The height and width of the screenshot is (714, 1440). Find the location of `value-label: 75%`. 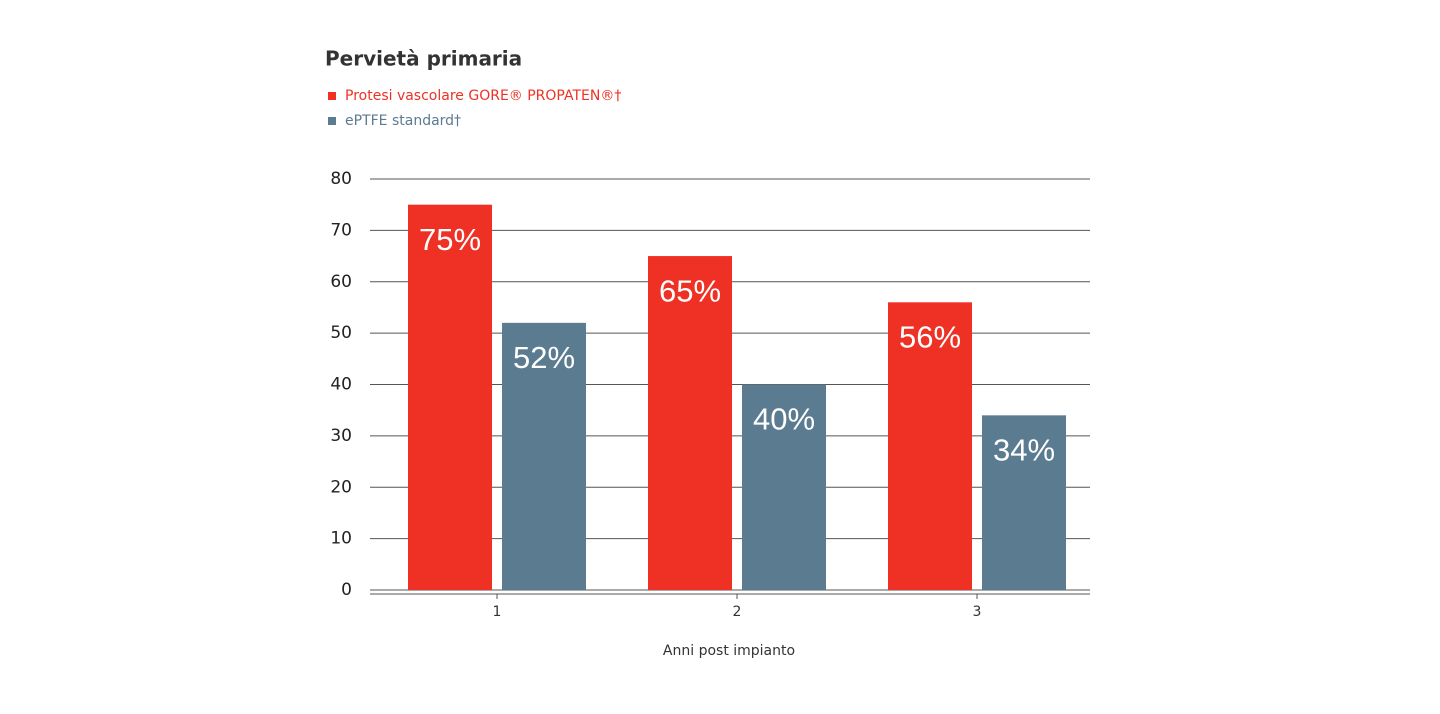

value-label: 75% is located at coordinates (450, 239).